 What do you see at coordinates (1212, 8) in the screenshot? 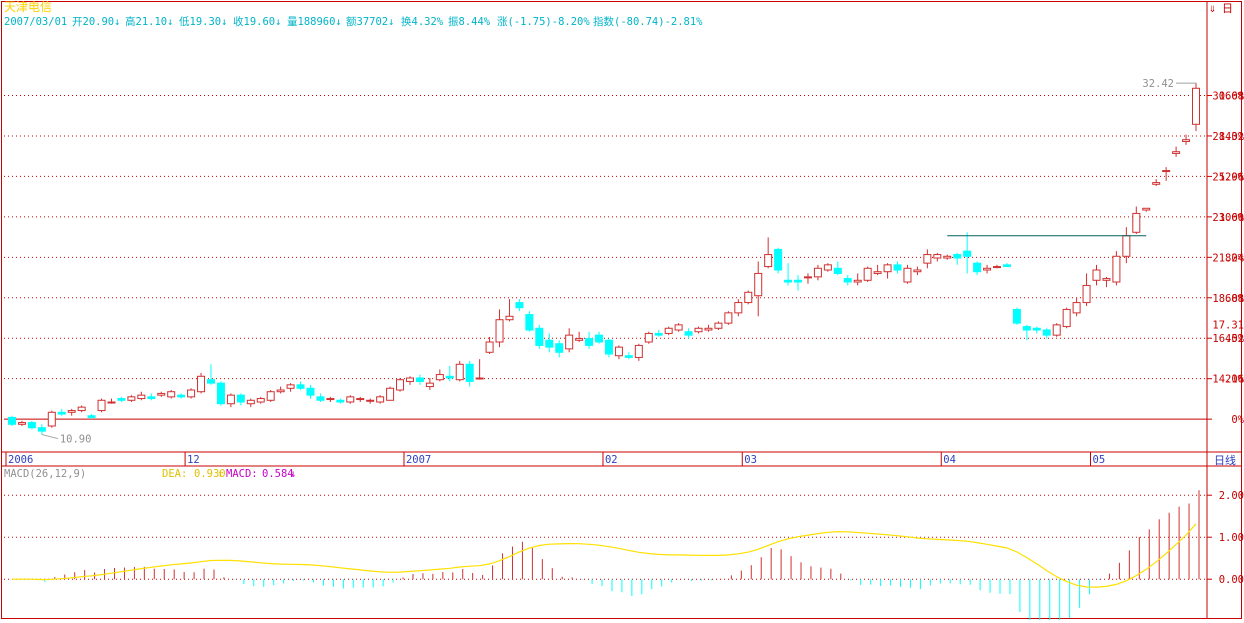
I see `arrow-down-icon: ⇓` at bounding box center [1212, 8].